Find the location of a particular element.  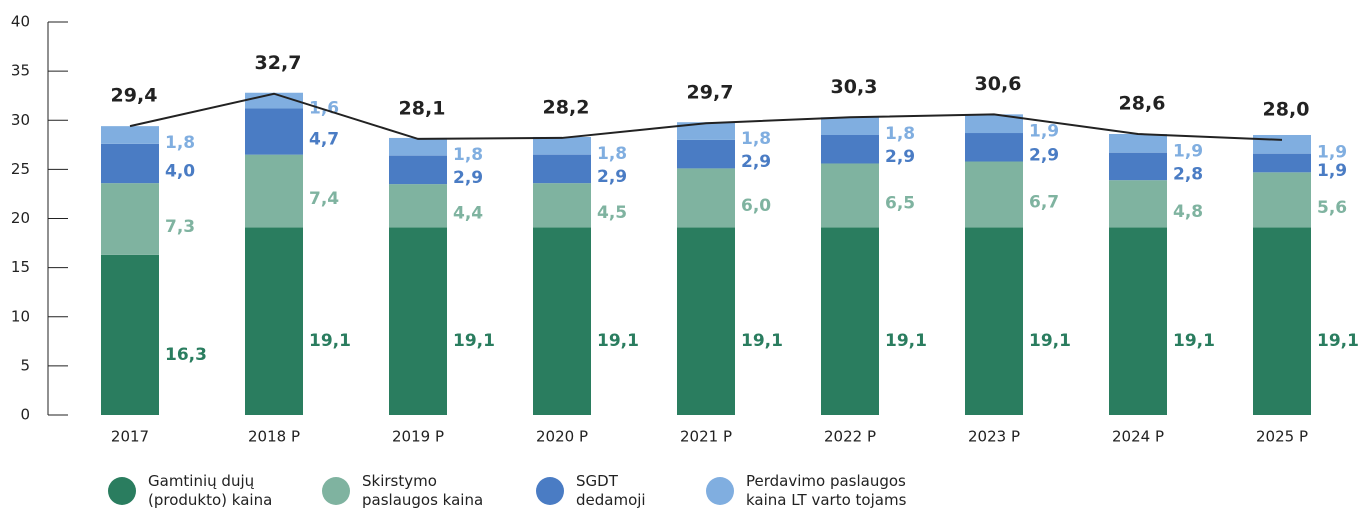

y-tick-label: 40 is located at coordinates (20, 22).